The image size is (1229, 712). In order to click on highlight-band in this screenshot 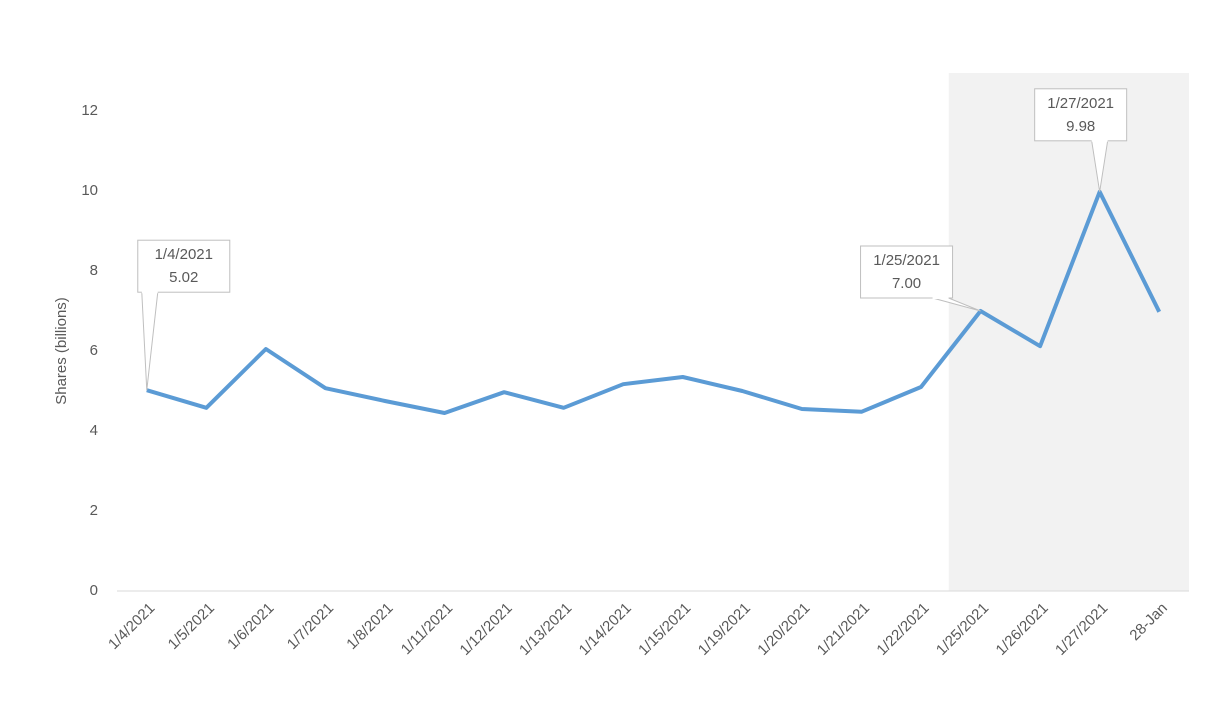, I will do `click(1068, 332)`.